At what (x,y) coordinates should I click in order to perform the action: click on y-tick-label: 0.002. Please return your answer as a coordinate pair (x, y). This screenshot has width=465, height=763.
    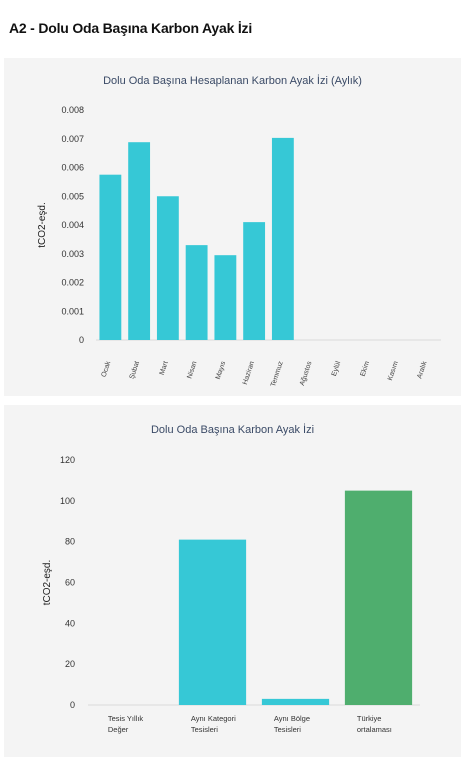
    Looking at the image, I should click on (72, 283).